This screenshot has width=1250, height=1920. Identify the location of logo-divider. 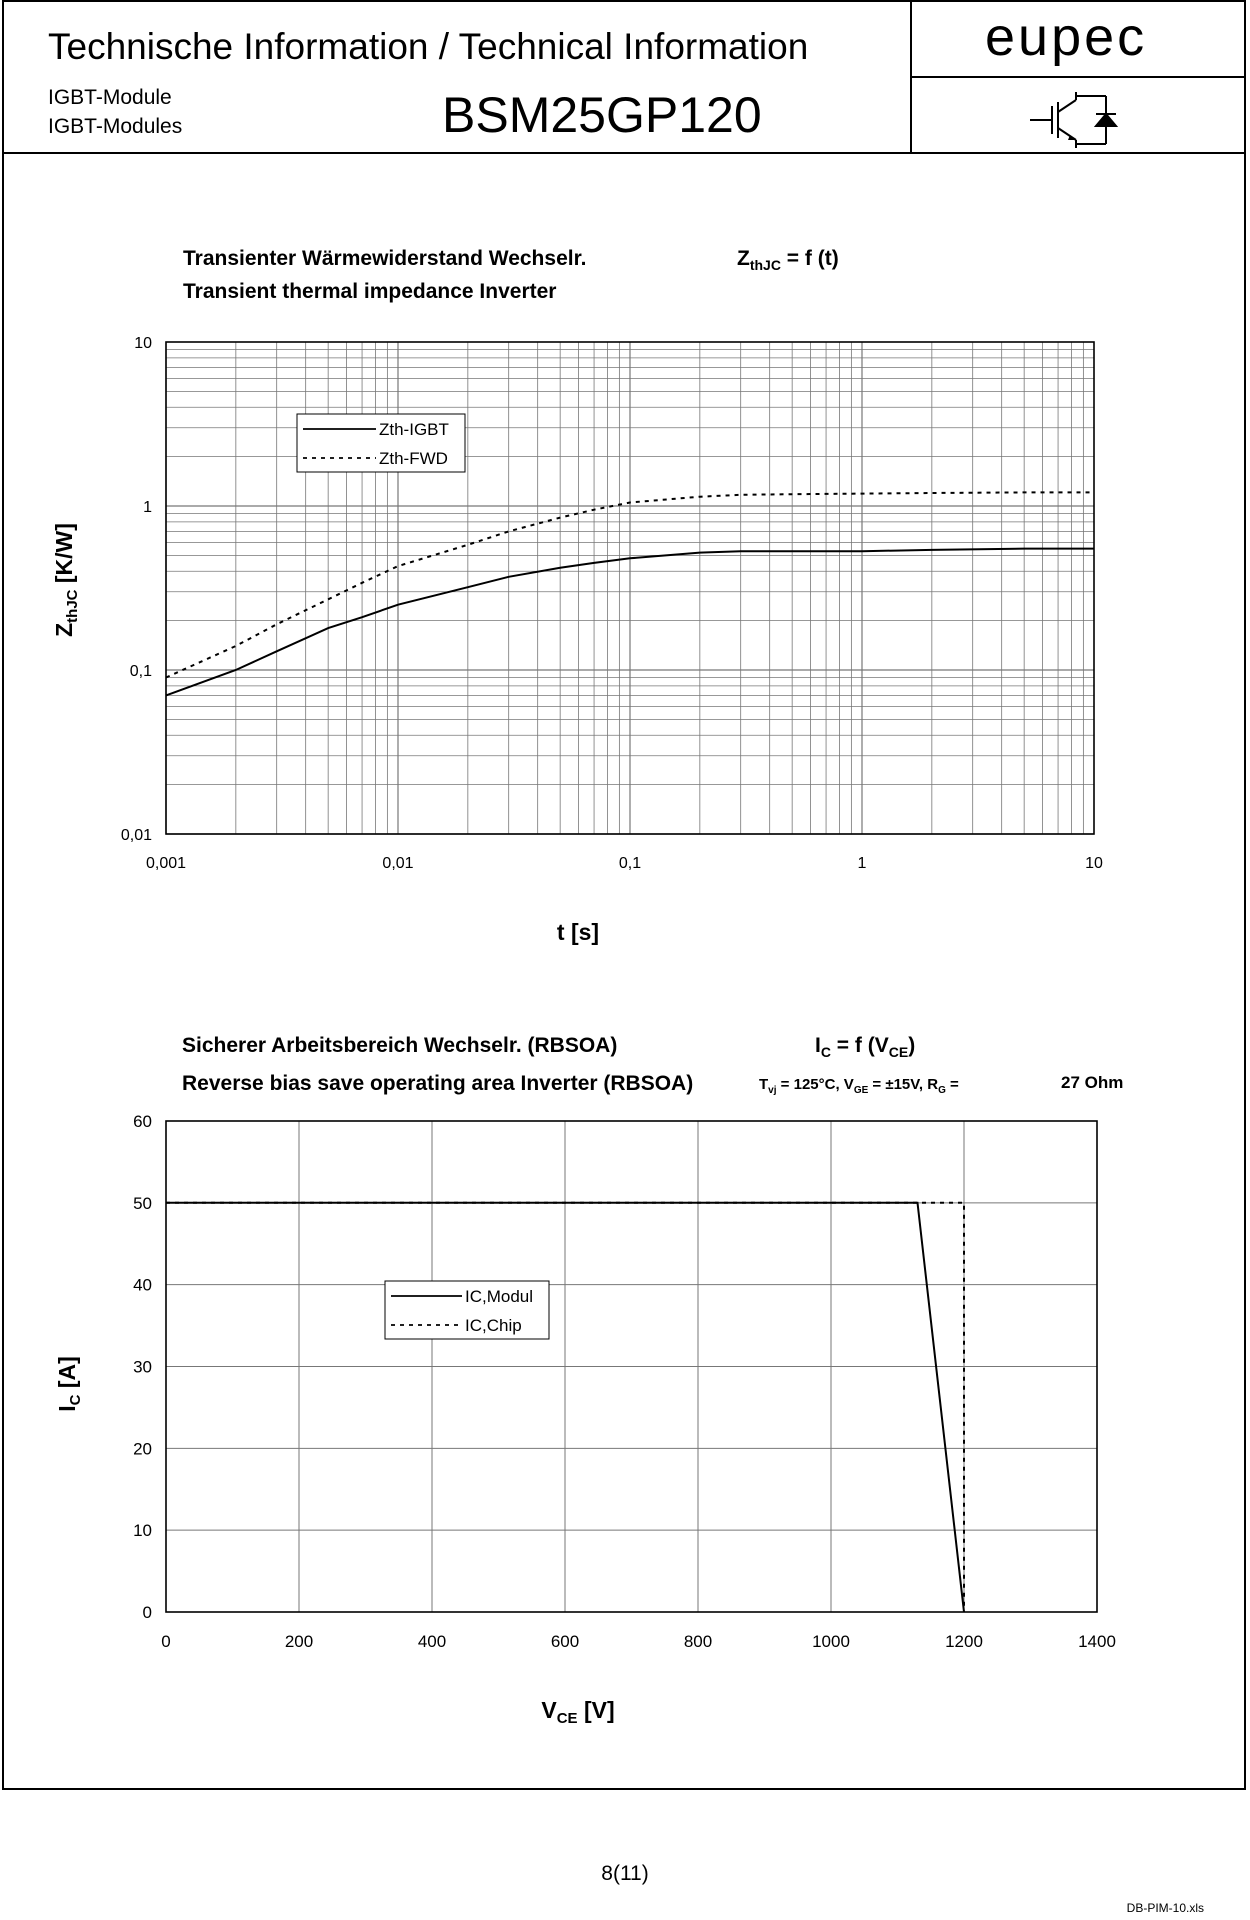
(1077, 77).